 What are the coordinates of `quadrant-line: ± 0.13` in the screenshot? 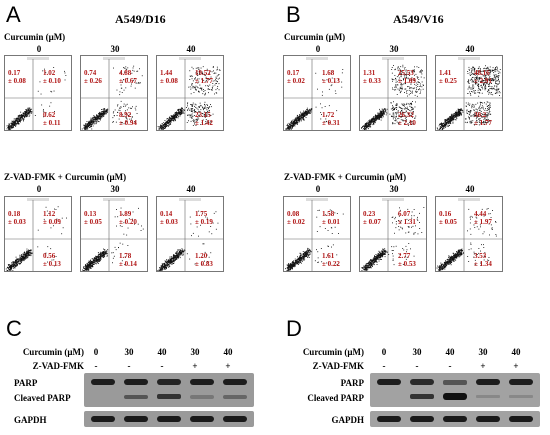 It's located at (52, 263).